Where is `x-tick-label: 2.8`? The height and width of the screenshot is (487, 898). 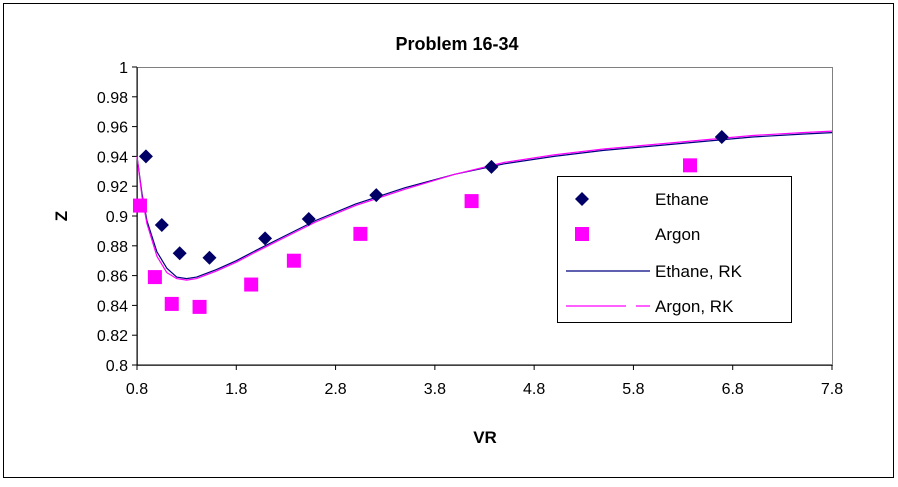 x-tick-label: 2.8 is located at coordinates (335, 389).